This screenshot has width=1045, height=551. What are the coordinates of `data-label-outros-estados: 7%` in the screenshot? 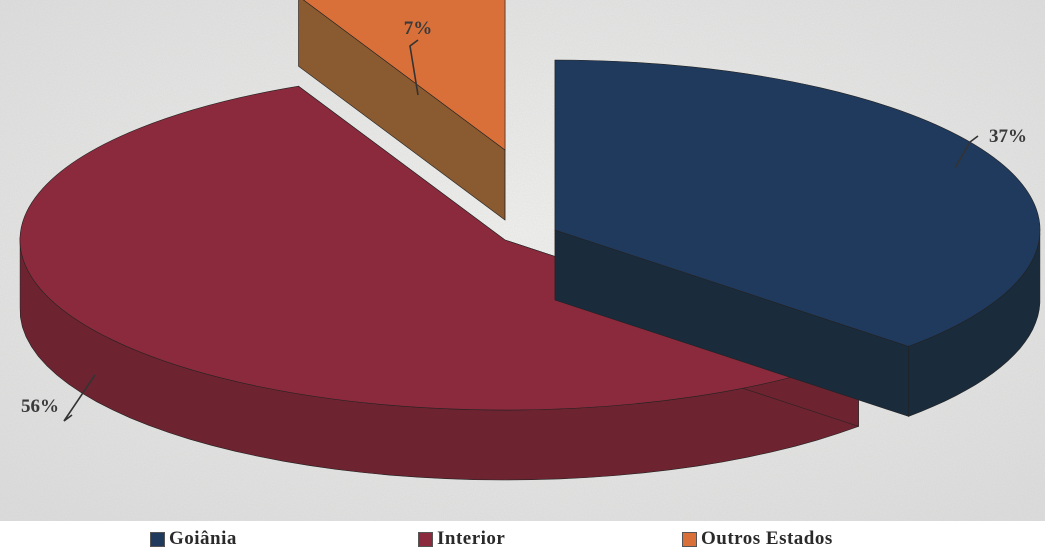 It's located at (418, 28).